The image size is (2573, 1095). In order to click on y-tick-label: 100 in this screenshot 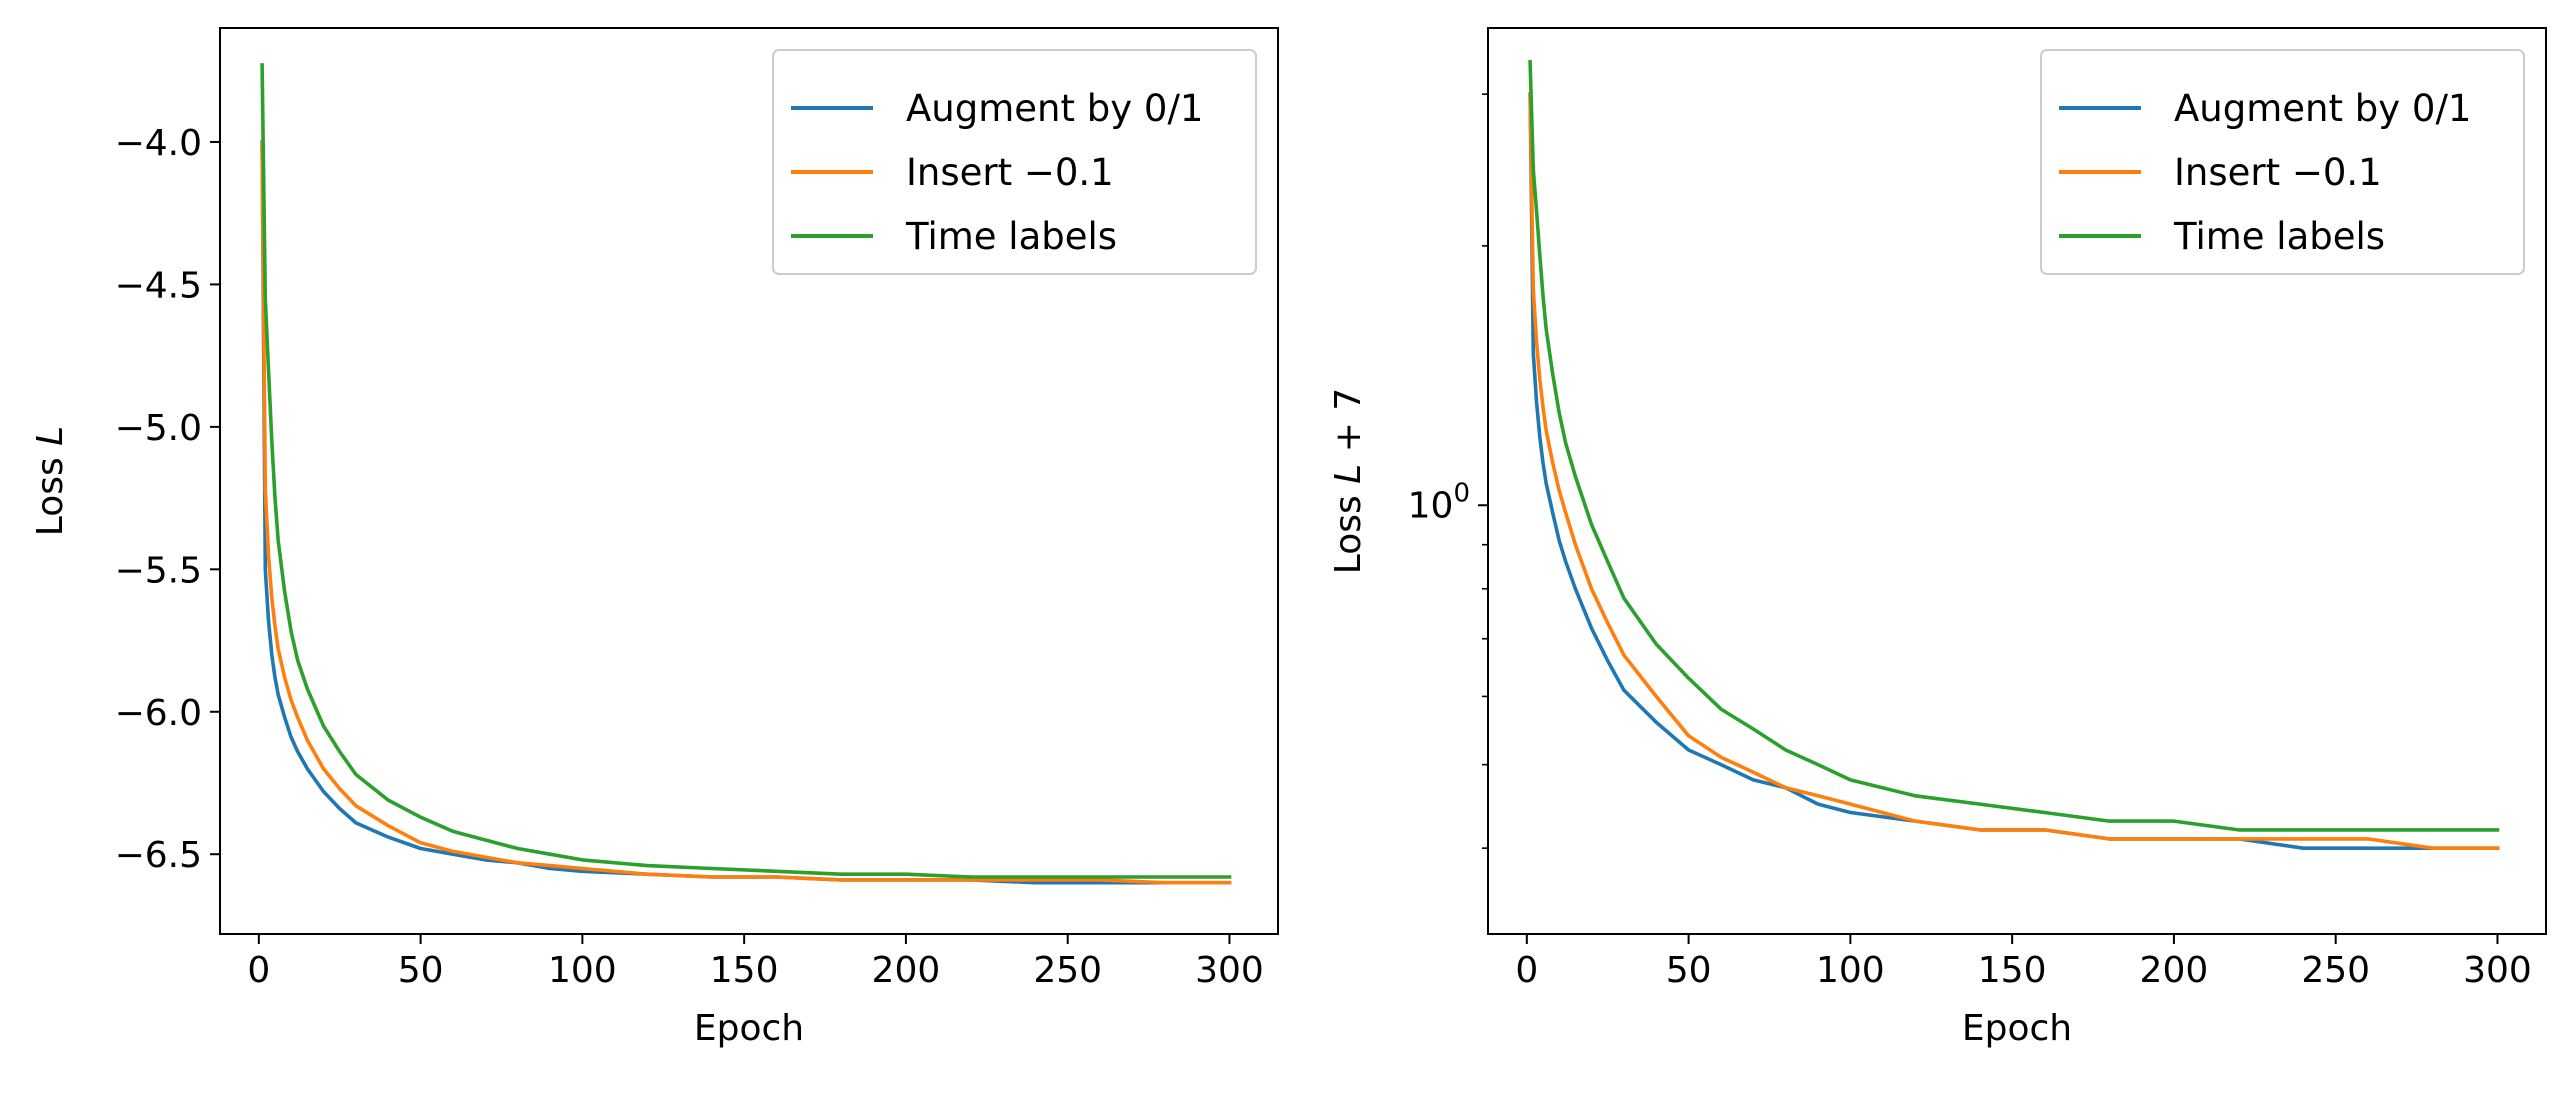, I will do `click(1439, 502)`.